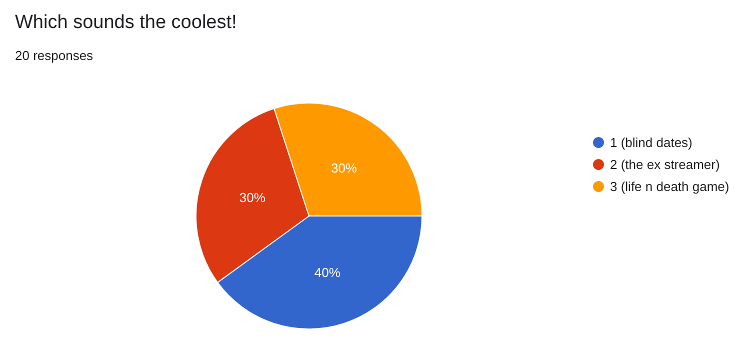 The width and height of the screenshot is (748, 337). I want to click on legend-label: 1 (blind dates), so click(651, 142).